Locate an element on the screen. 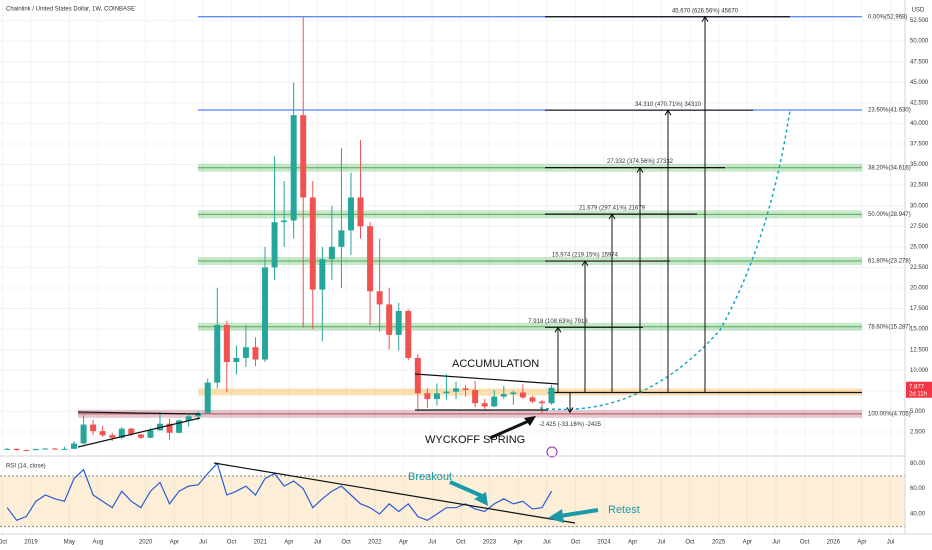 Image resolution: width=932 pixels, height=550 pixels. measure-label: 27.332 (374.56%) 27332 is located at coordinates (640, 162).